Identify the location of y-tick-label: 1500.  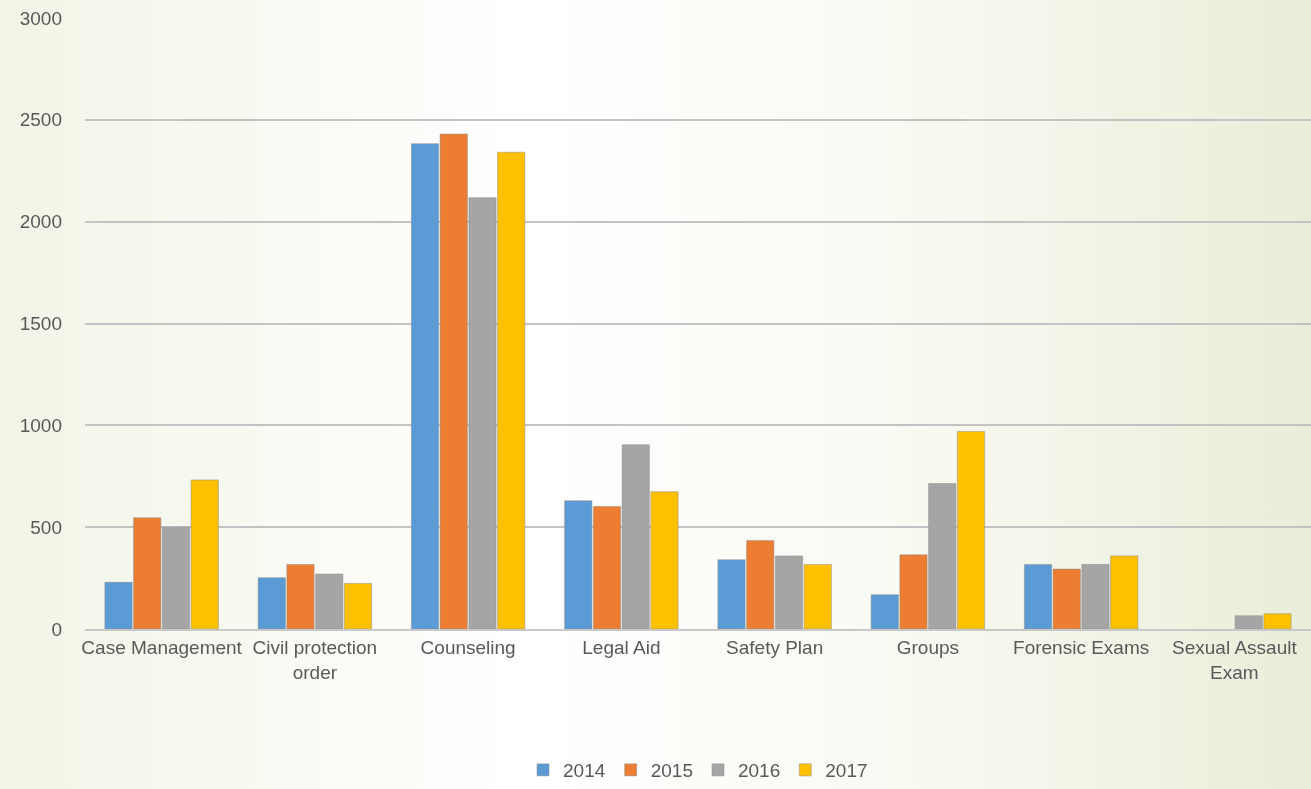
(40, 324).